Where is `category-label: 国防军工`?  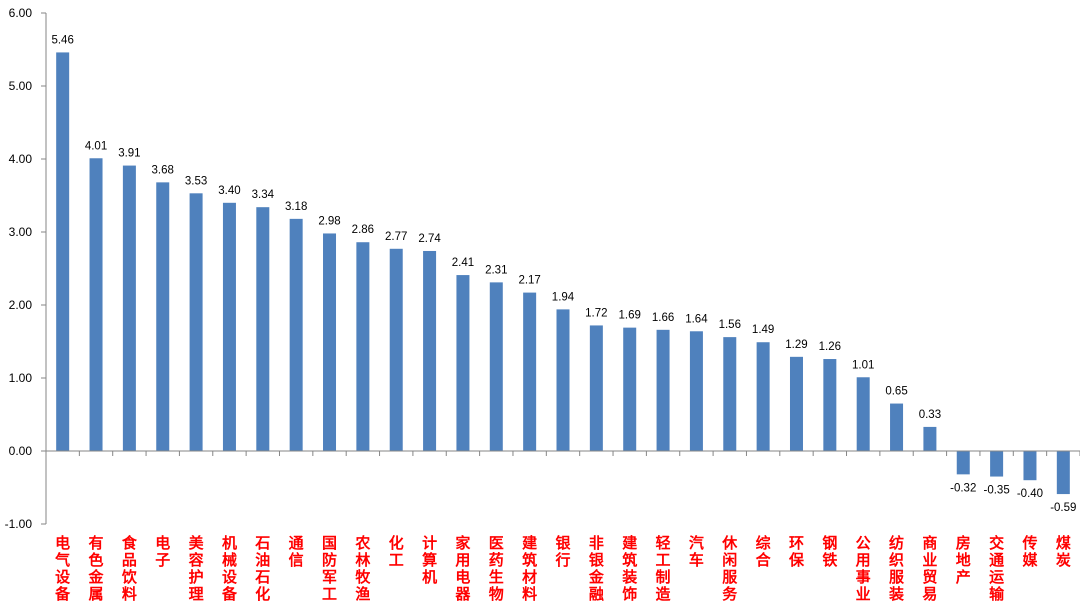 category-label: 国防军工 is located at coordinates (329, 568).